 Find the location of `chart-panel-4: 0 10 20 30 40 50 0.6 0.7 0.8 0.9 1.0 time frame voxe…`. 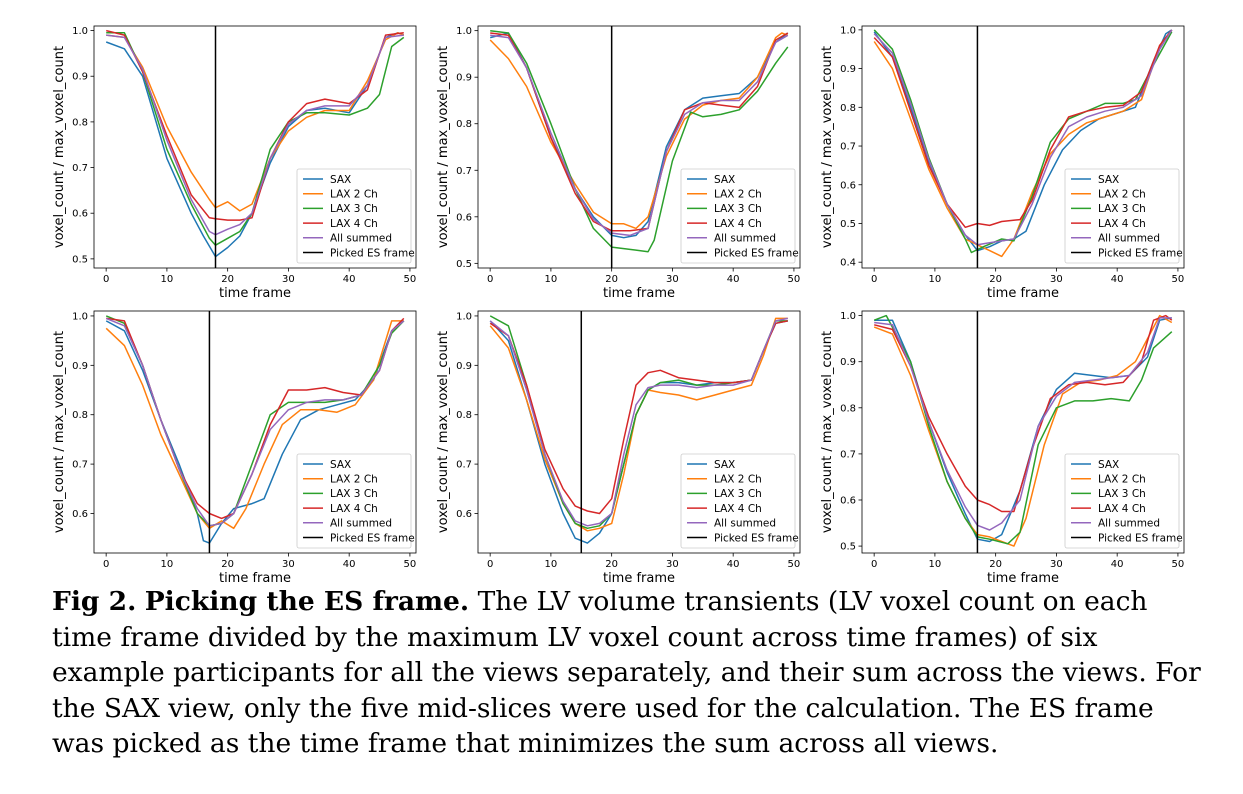

chart-panel-4: 0 10 20 30 40 50 0.6 0.7 0.8 0.9 1.0 time frame voxe… is located at coordinates (234, 447).